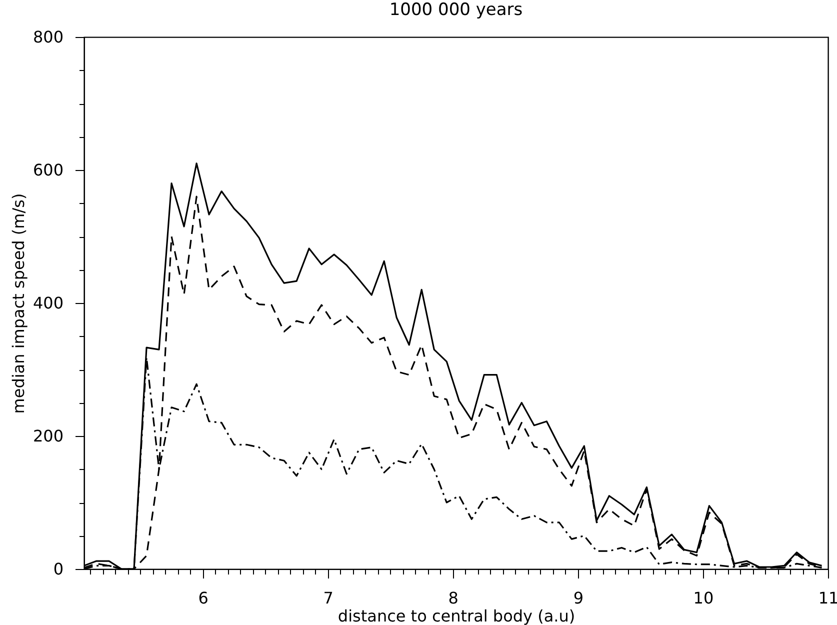 This screenshot has width=837, height=625. Describe the element at coordinates (48, 37) in the screenshot. I see `y-tick-label: 800` at that location.